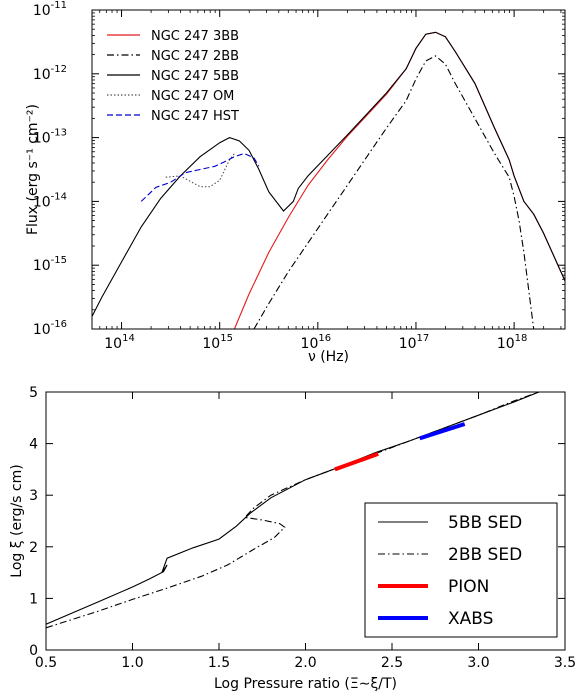 This screenshot has height=697, width=579. I want to click on y-tick-label: 10-15, so click(50, 264).